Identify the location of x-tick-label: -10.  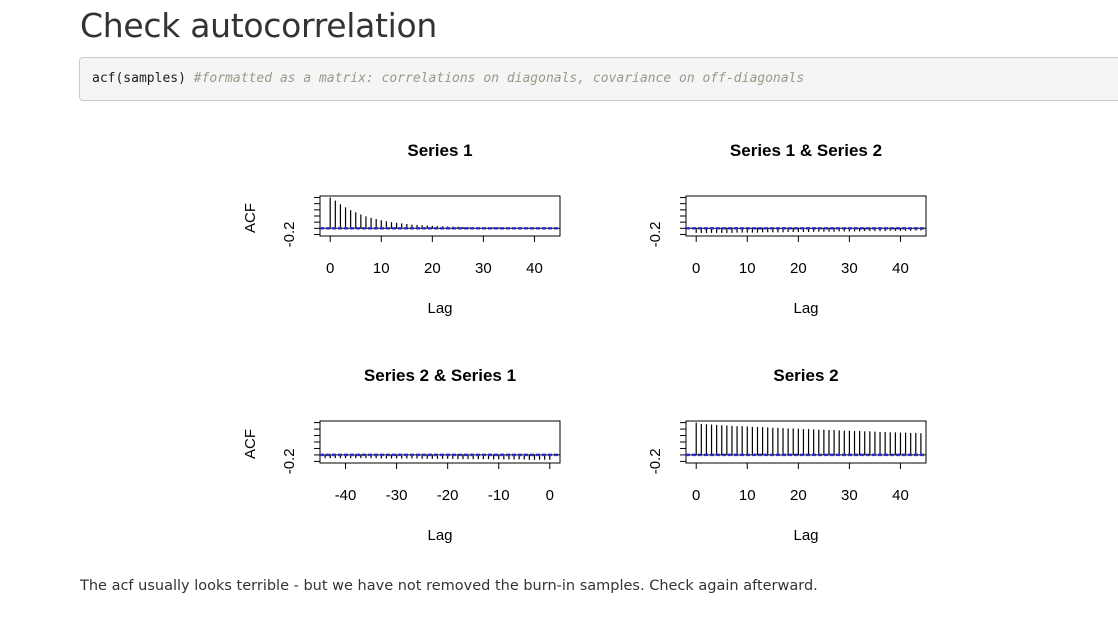
(499, 495).